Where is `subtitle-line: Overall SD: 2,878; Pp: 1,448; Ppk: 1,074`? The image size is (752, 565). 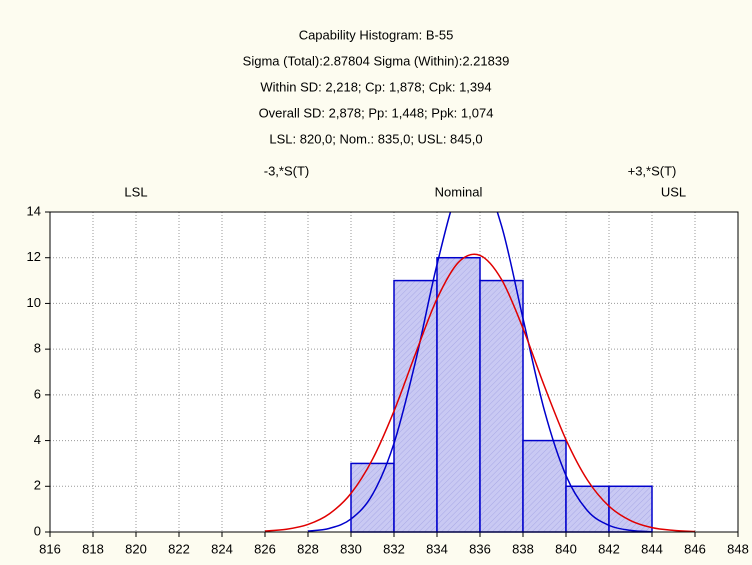
subtitle-line: Overall SD: 2,878; Pp: 1,448; Ppk: 1,074 is located at coordinates (376, 112).